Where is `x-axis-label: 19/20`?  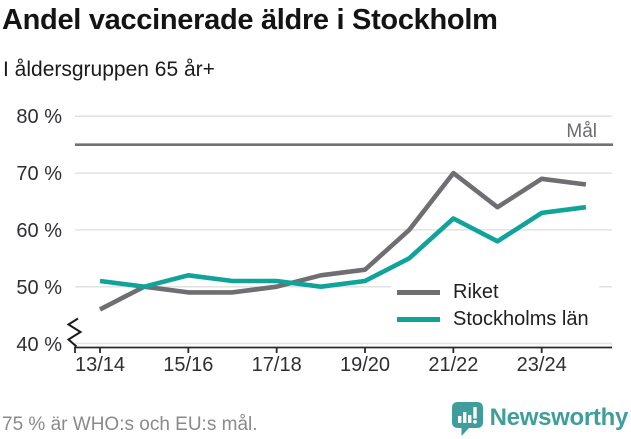
x-axis-label: 19/20 is located at coordinates (365, 365).